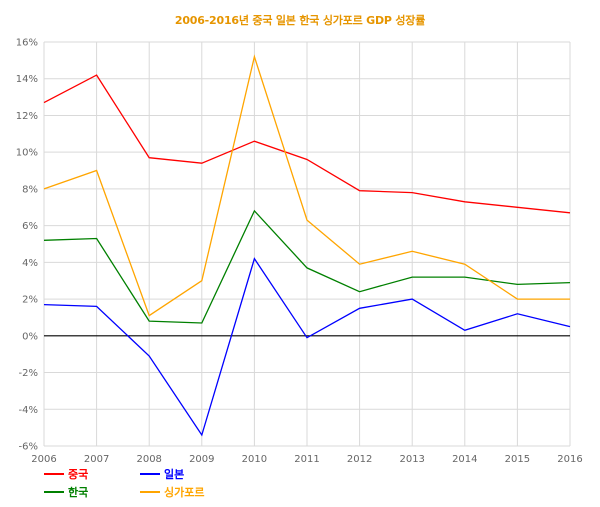 This screenshot has height=507, width=600. I want to click on y-tick-labels: 16% 14% 12% 10% 8% 6% 4% 2% 0% -2% -4% -6%, so click(27, 245).